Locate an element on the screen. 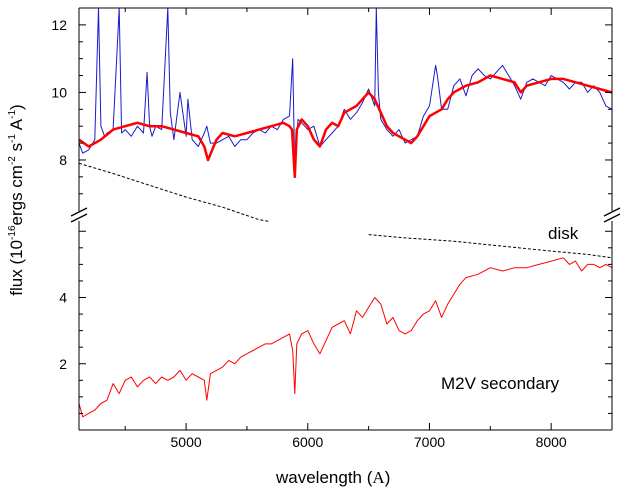  x-axis-unit: A is located at coordinates (378, 477).